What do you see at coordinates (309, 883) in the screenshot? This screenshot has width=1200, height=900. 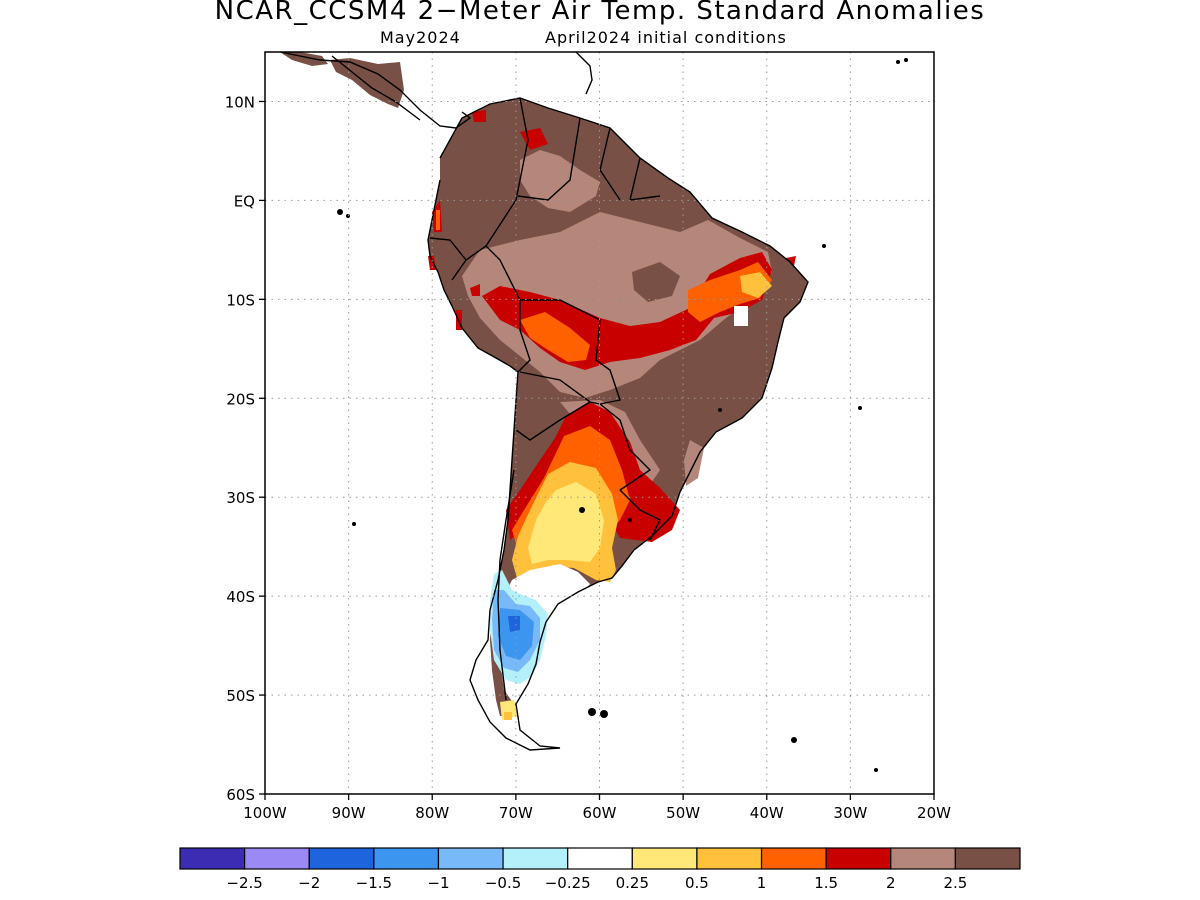 I see `colorbar-label: −2` at bounding box center [309, 883].